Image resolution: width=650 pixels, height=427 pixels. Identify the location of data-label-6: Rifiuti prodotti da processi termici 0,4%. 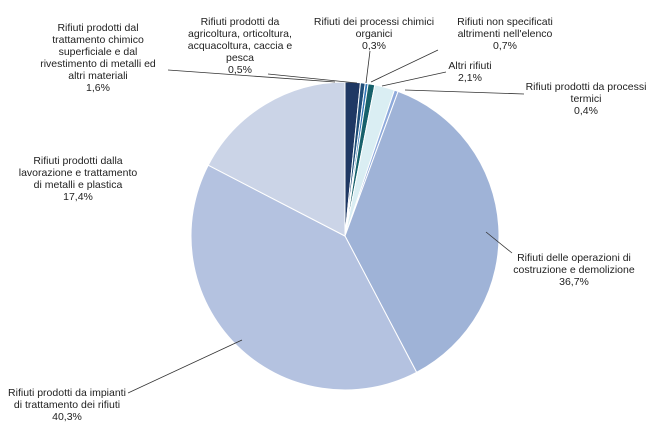
(586, 99).